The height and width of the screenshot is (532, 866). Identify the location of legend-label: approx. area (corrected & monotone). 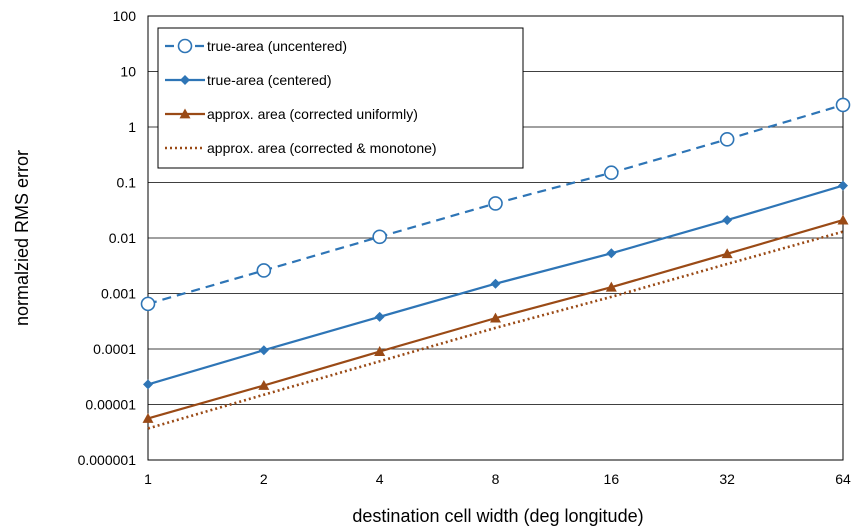
(322, 148).